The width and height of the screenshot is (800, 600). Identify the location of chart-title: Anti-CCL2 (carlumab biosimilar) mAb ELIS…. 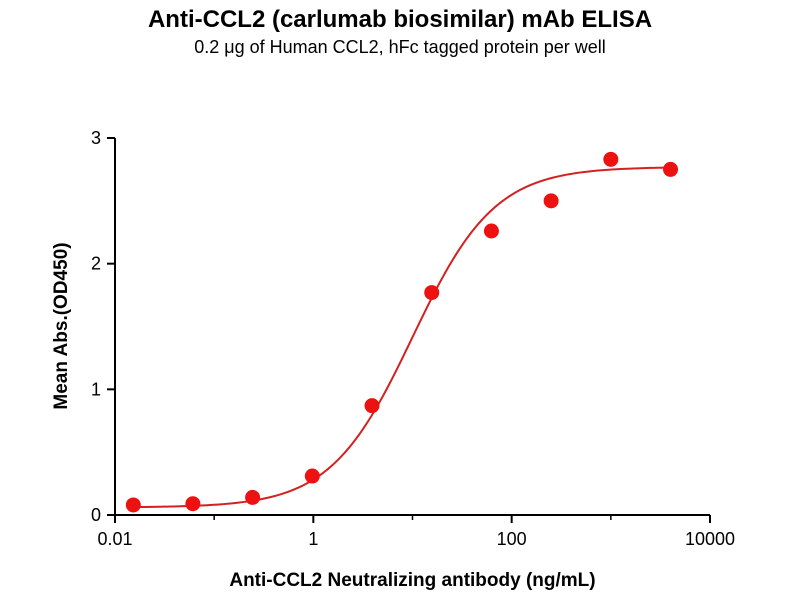
(400, 19).